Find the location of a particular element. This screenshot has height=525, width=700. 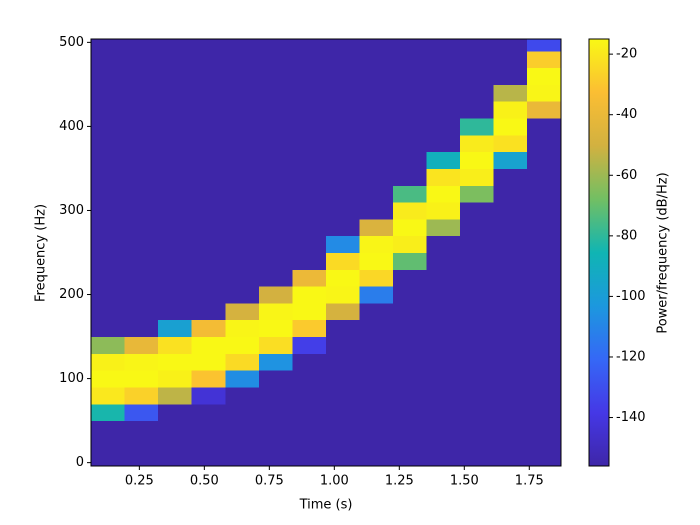

x-tick-label: 1.50 is located at coordinates (464, 481).